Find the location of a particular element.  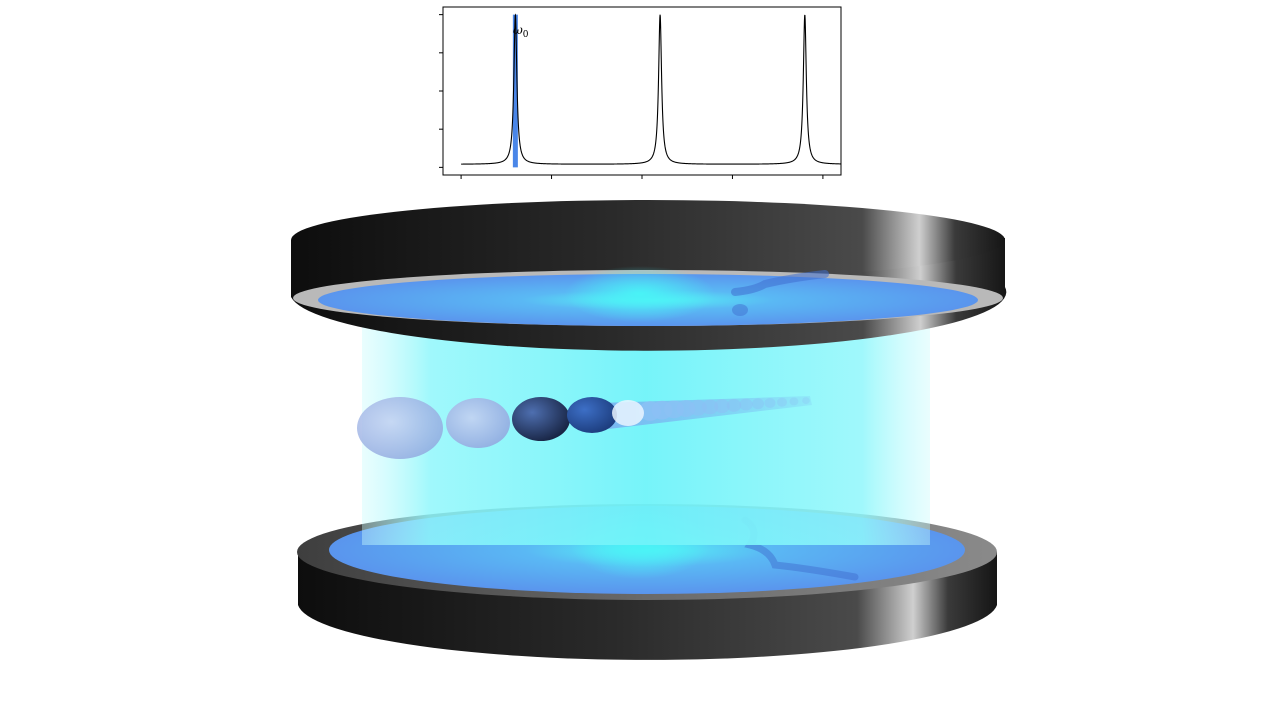

atom-chain is located at coordinates (584, 427).